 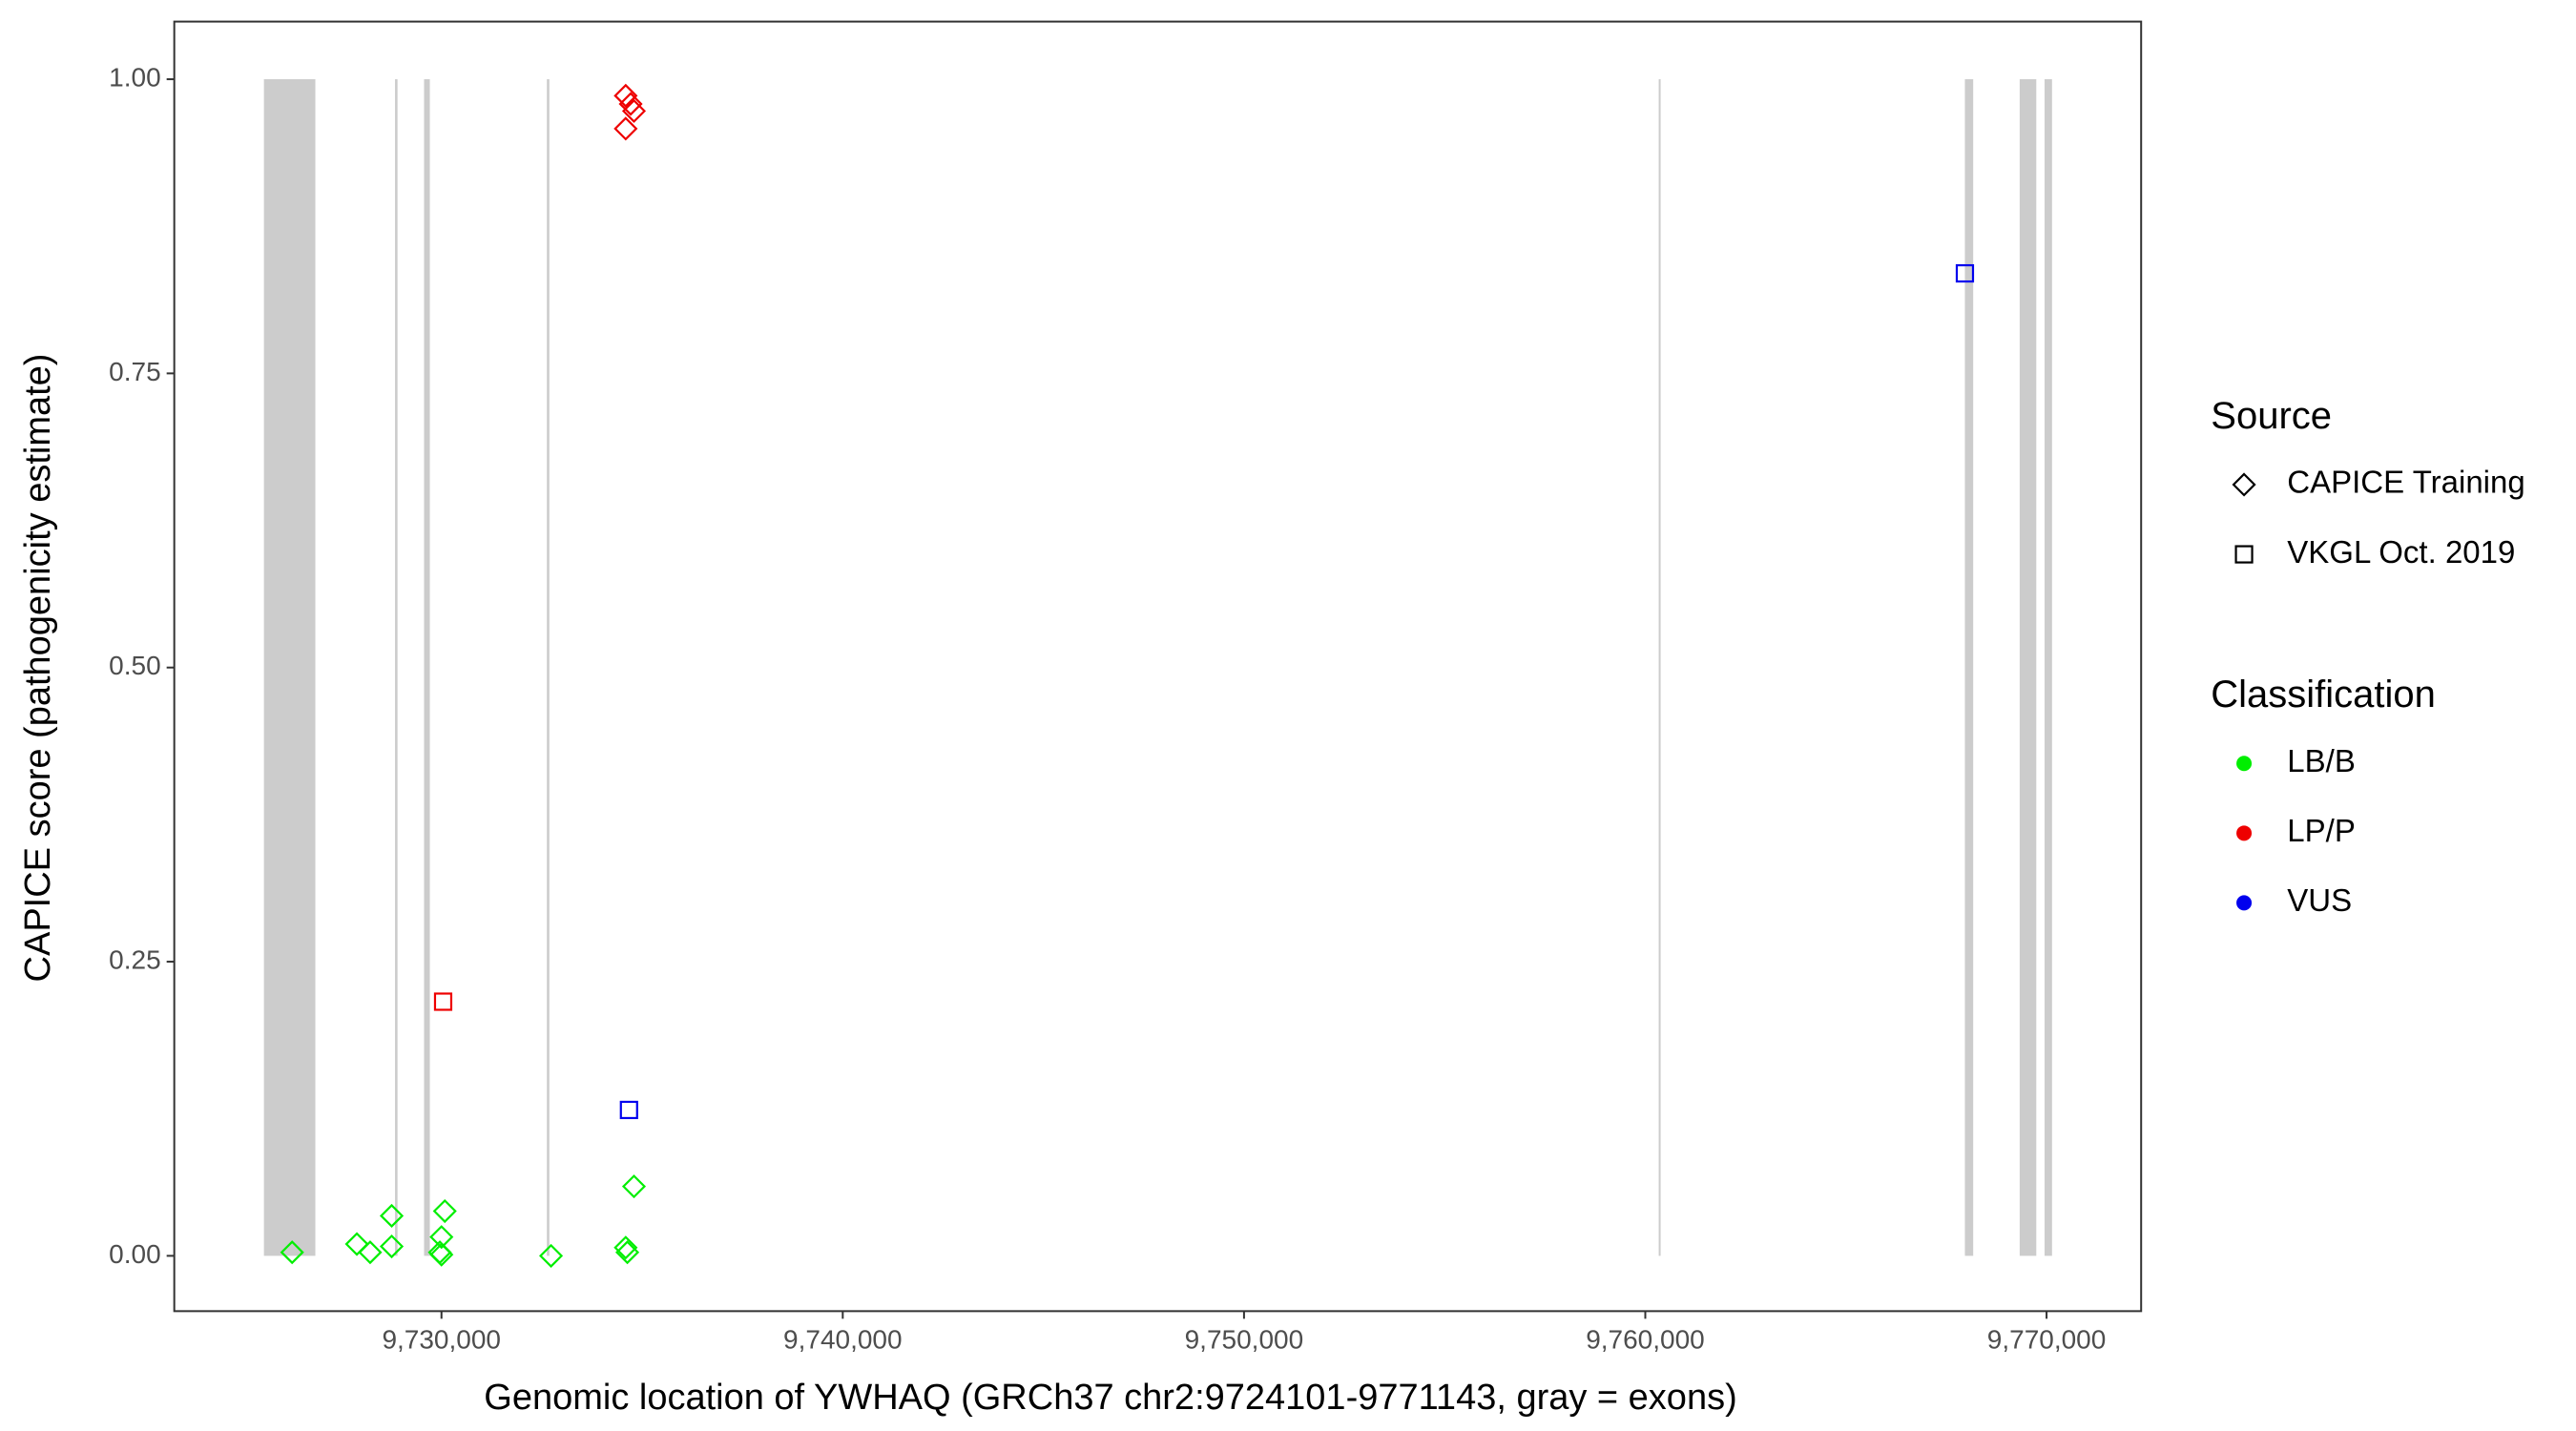 What do you see at coordinates (135, 77) in the screenshot?
I see `y-tick-label: 1.00` at bounding box center [135, 77].